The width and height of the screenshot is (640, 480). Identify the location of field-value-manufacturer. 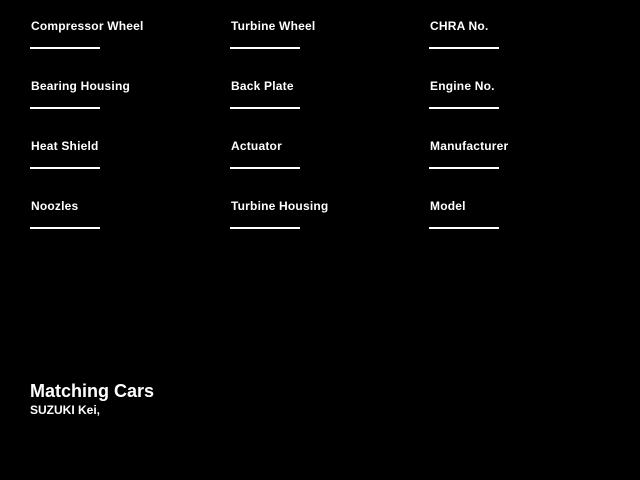
(464, 161).